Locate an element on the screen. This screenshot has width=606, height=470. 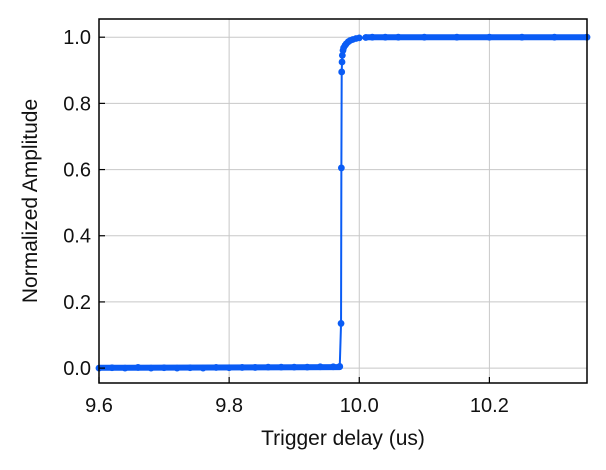
y-tick-label: 1.0 is located at coordinates (77, 38).